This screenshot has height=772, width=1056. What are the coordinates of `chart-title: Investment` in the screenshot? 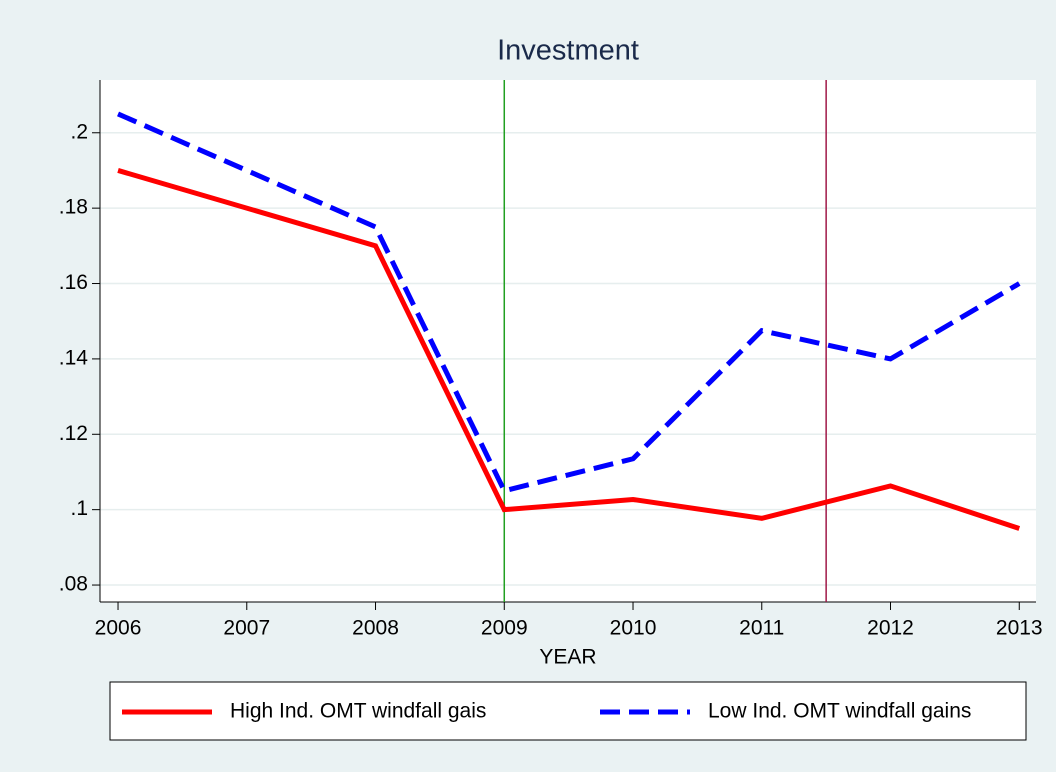 It's located at (568, 51).